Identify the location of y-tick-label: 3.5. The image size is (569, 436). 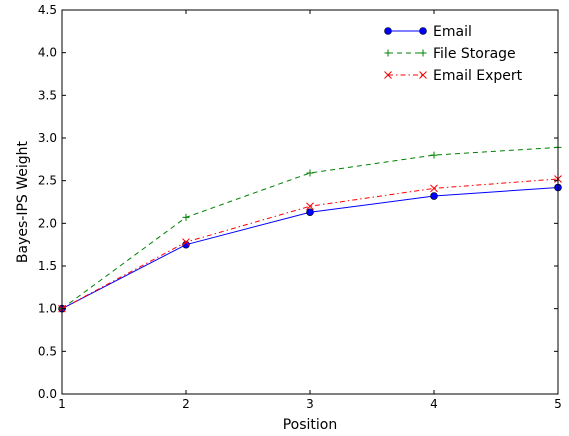
(47, 95).